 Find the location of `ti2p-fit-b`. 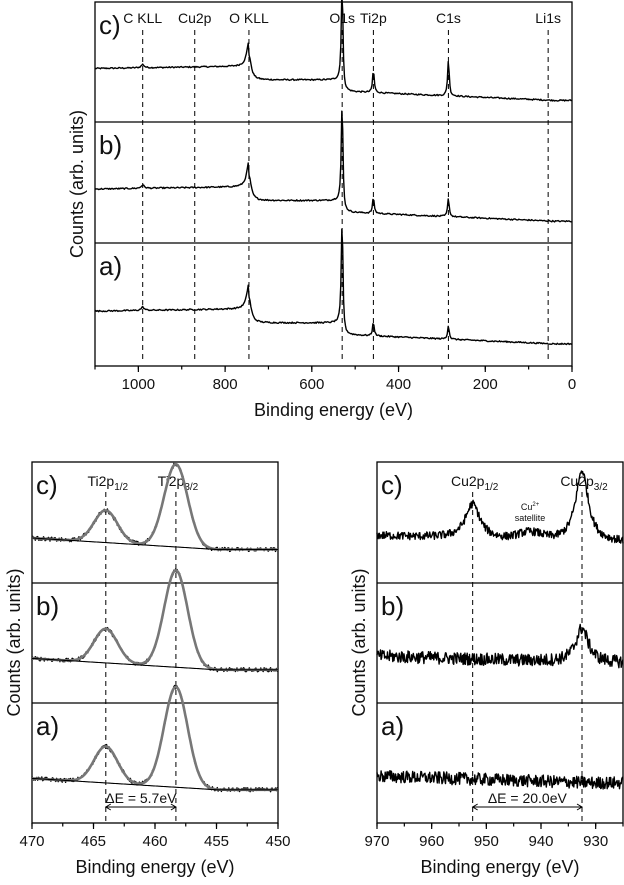

ti2p-fit-b is located at coordinates (155, 620).